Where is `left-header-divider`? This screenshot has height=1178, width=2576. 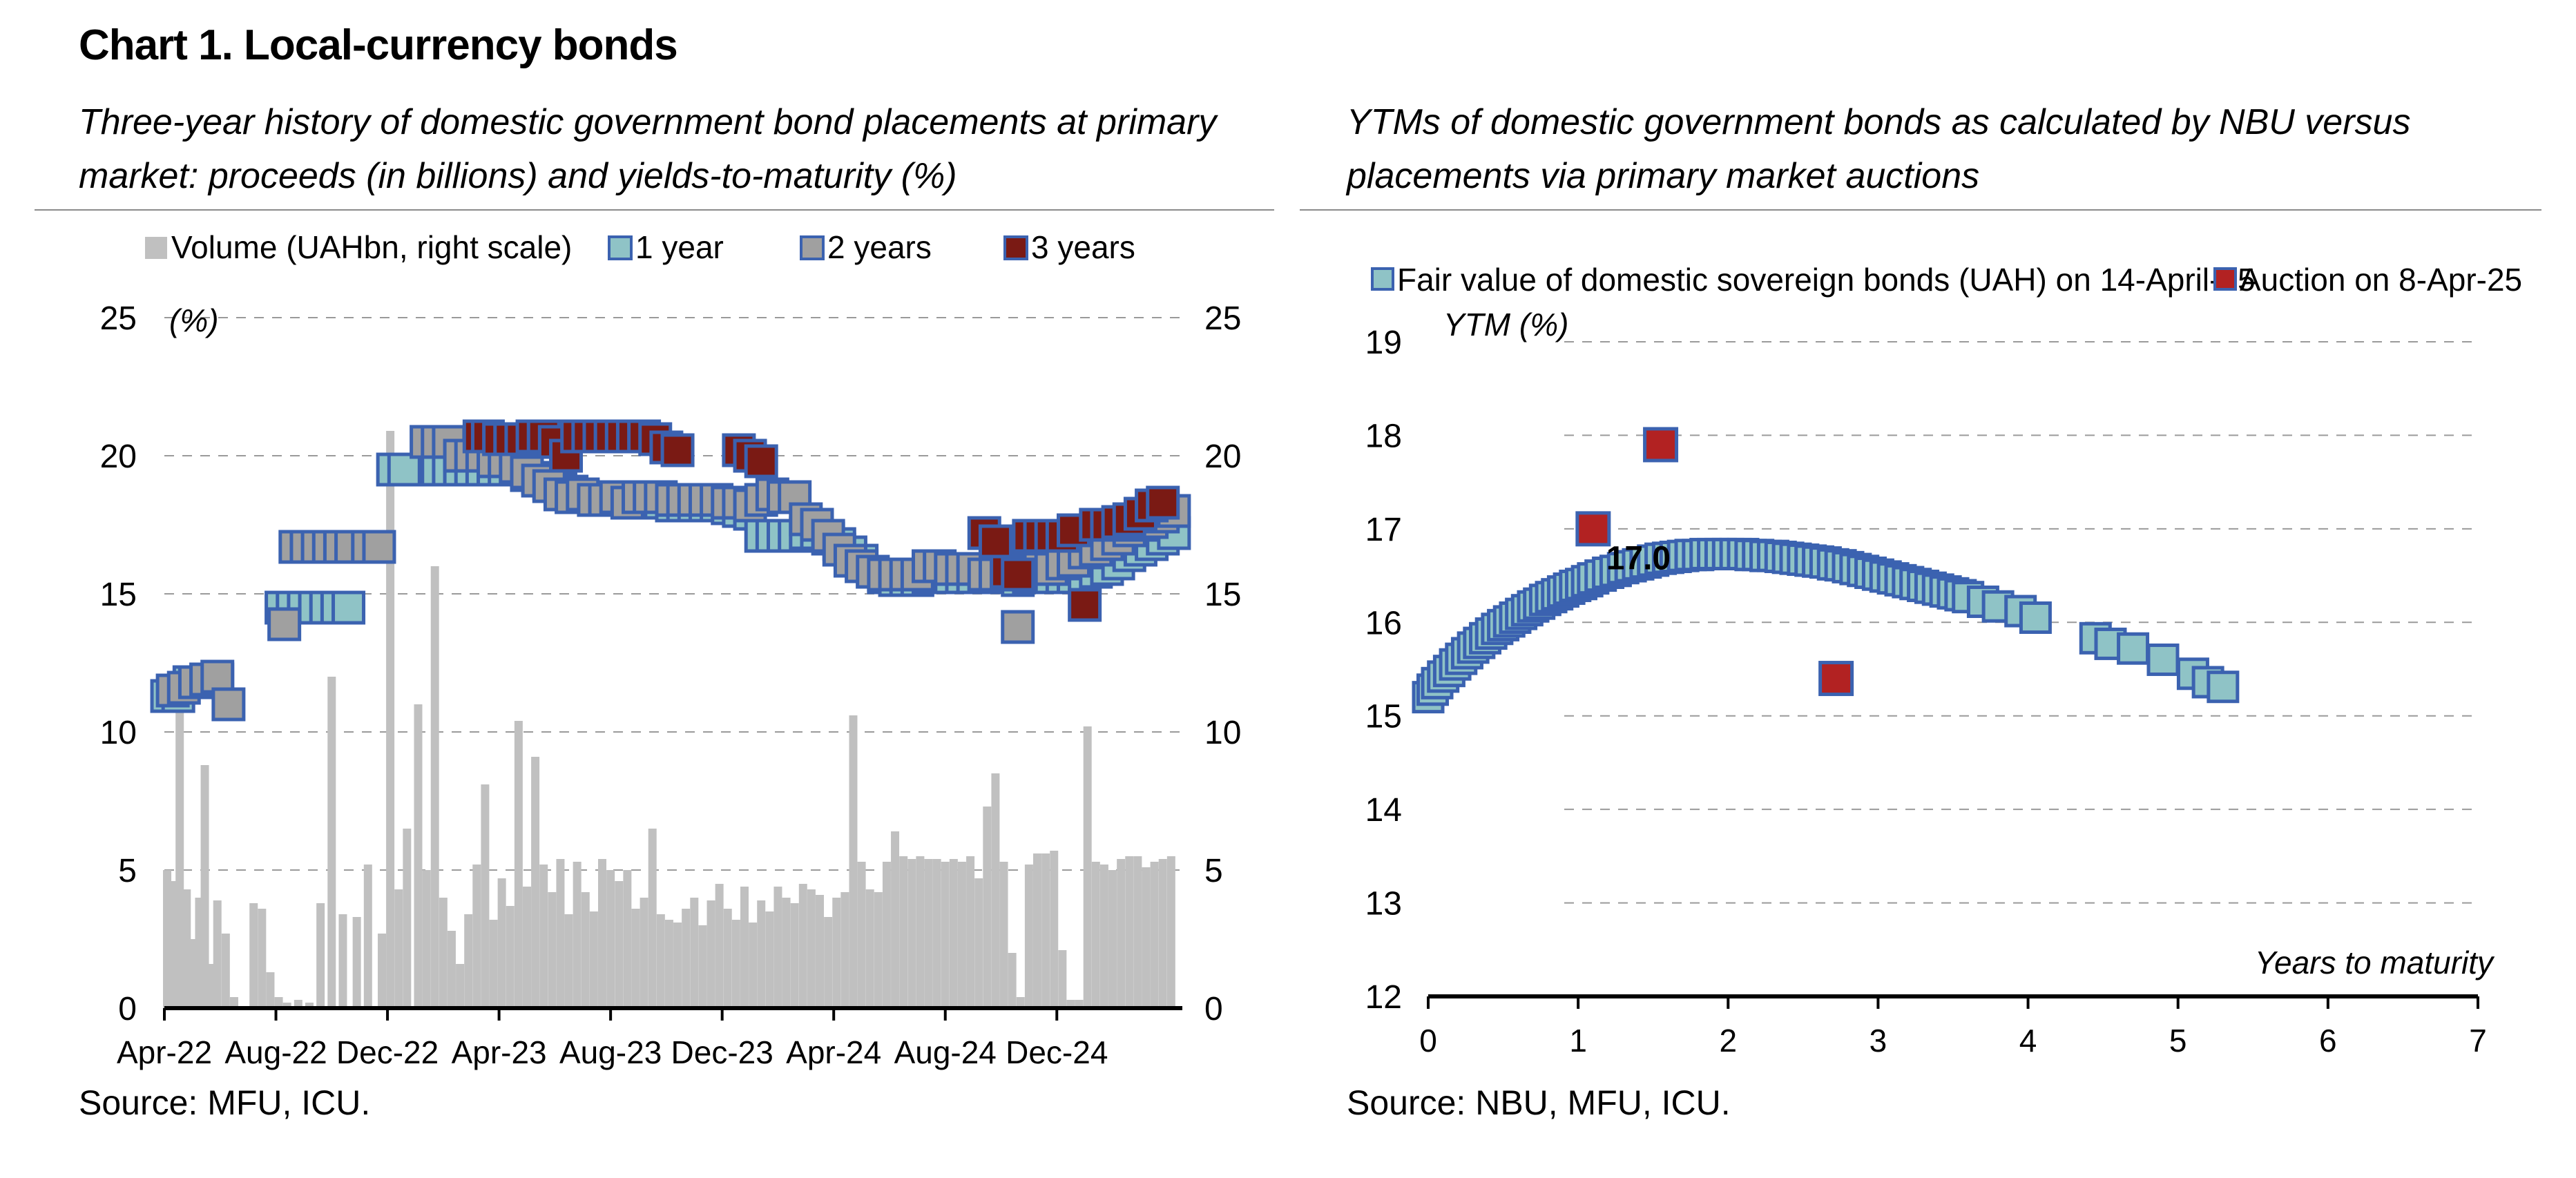
left-header-divider is located at coordinates (654, 210).